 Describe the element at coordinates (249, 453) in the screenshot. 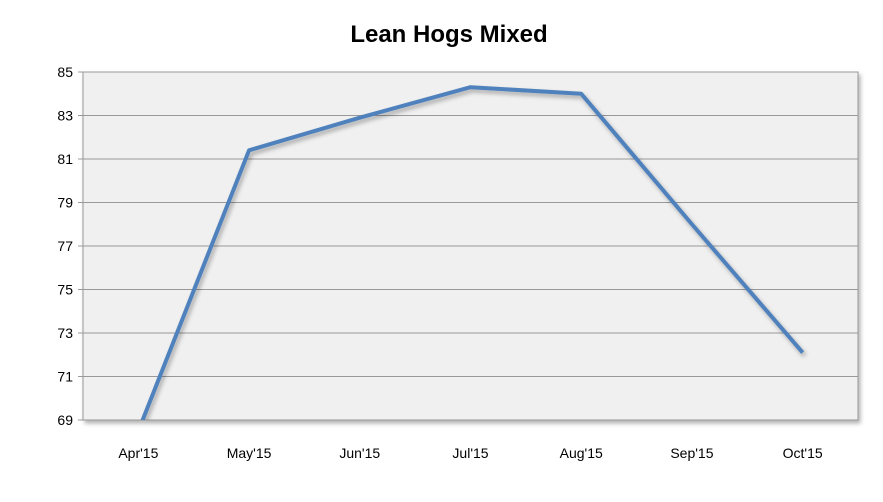

I see `x-tick-label: May'15` at that location.